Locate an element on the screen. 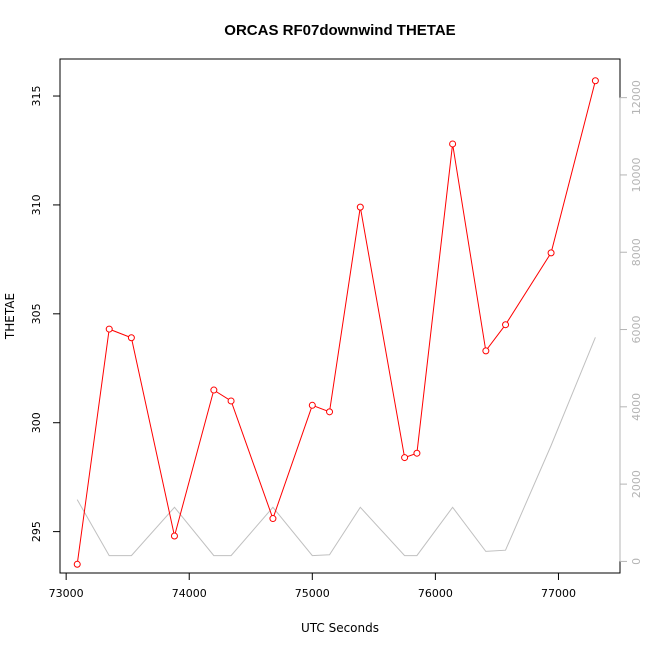  y-tick-label: 305 is located at coordinates (36, 313).